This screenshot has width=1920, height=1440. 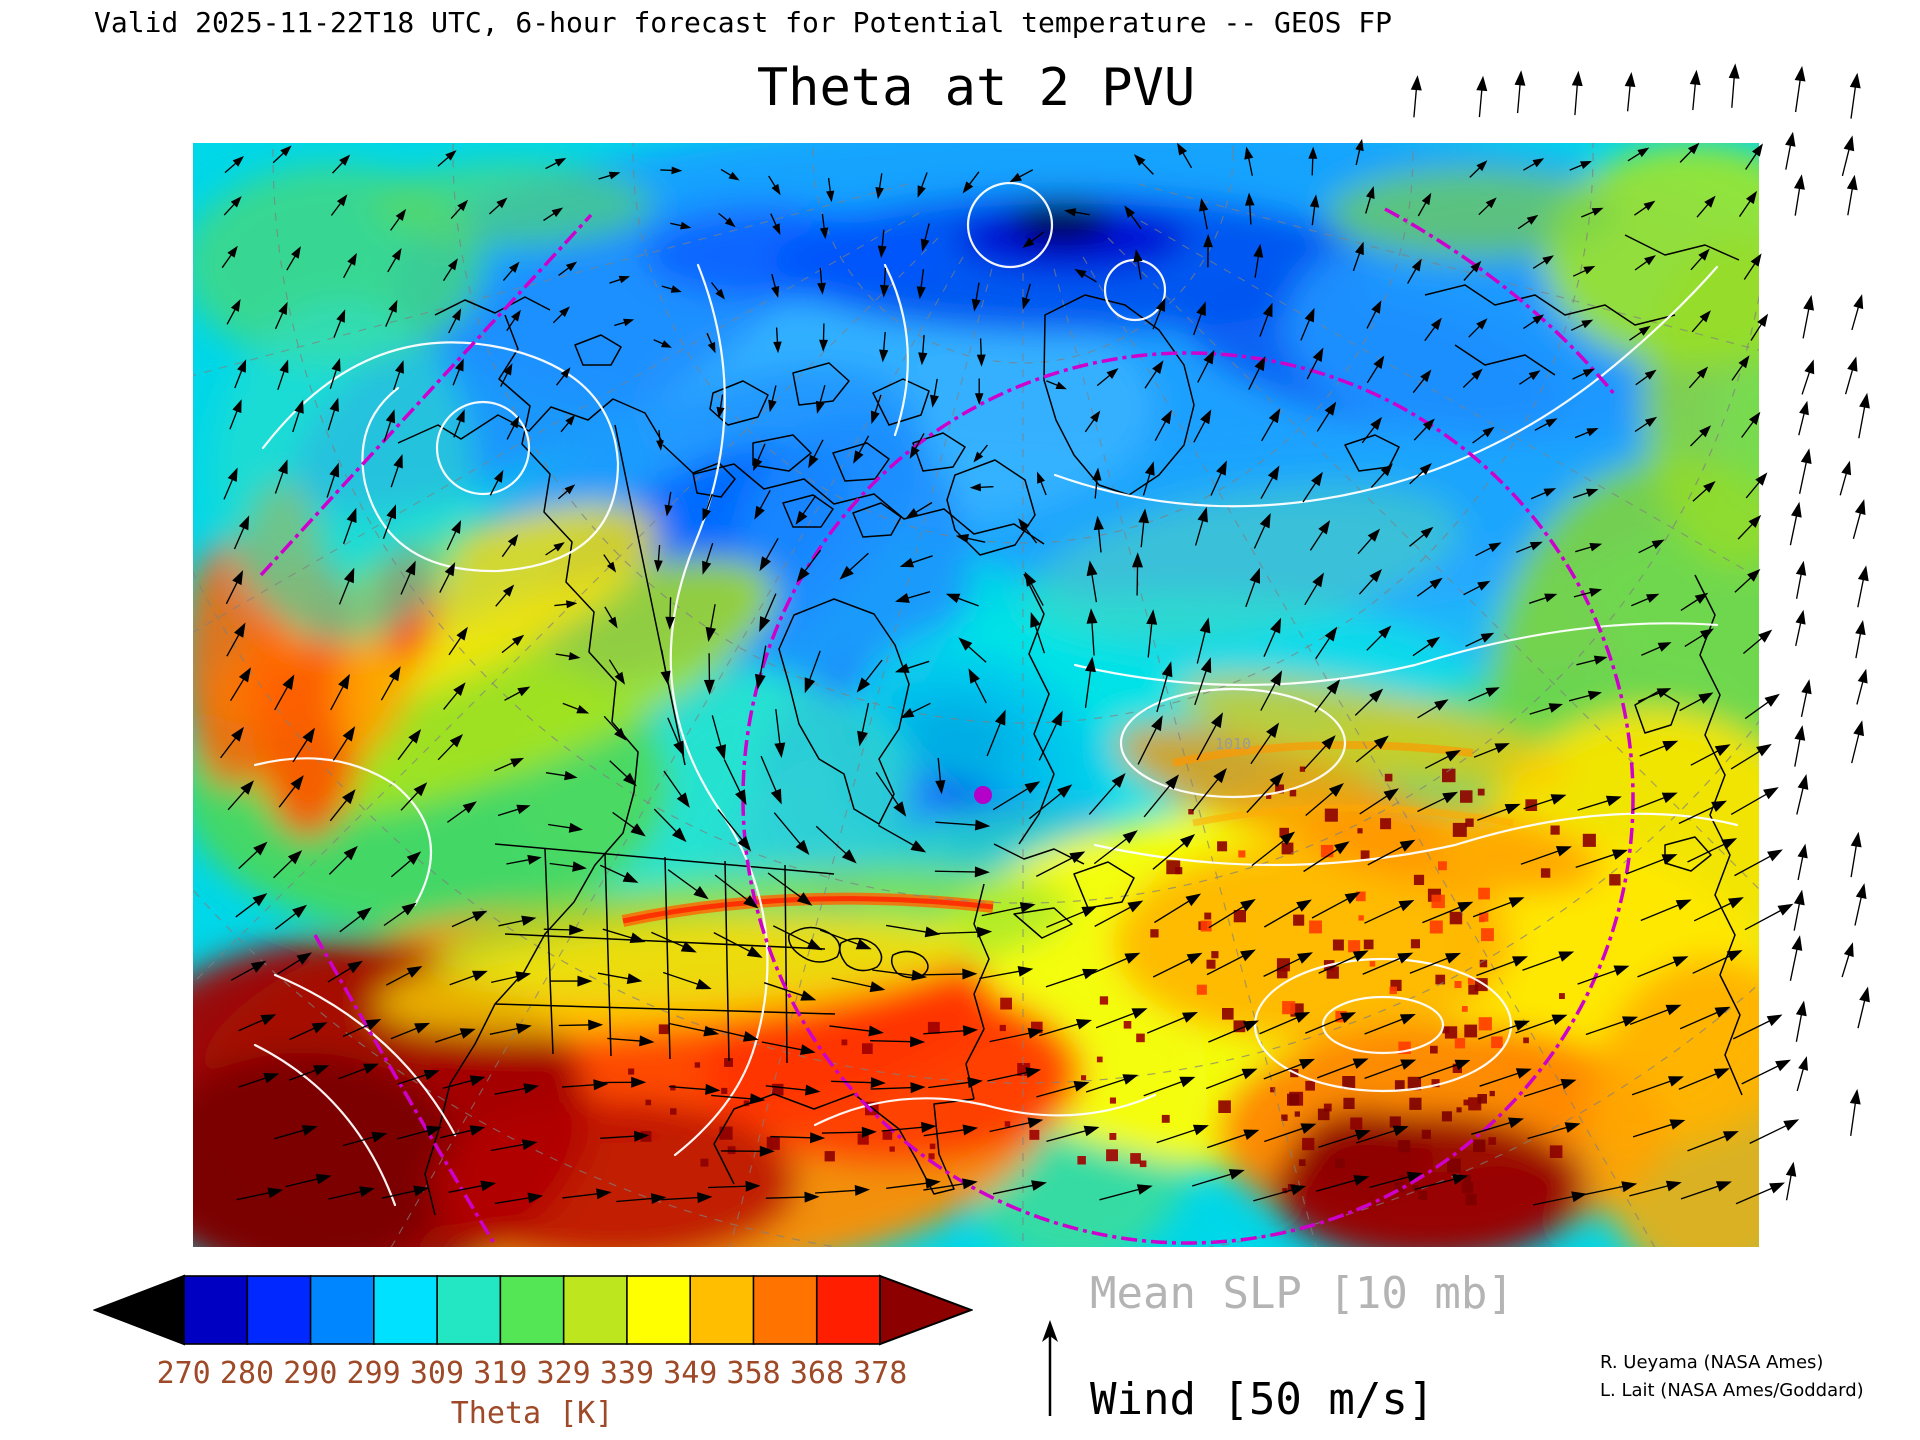 What do you see at coordinates (753, 1373) in the screenshot?
I see `colorbar-tick-label: 358` at bounding box center [753, 1373].